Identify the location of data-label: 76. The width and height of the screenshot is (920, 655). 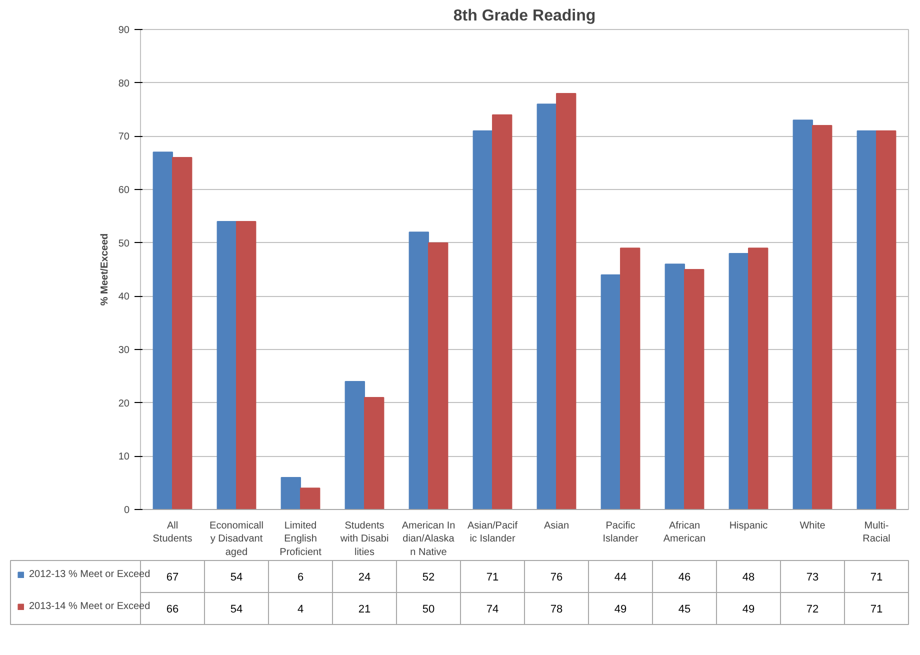
(556, 578).